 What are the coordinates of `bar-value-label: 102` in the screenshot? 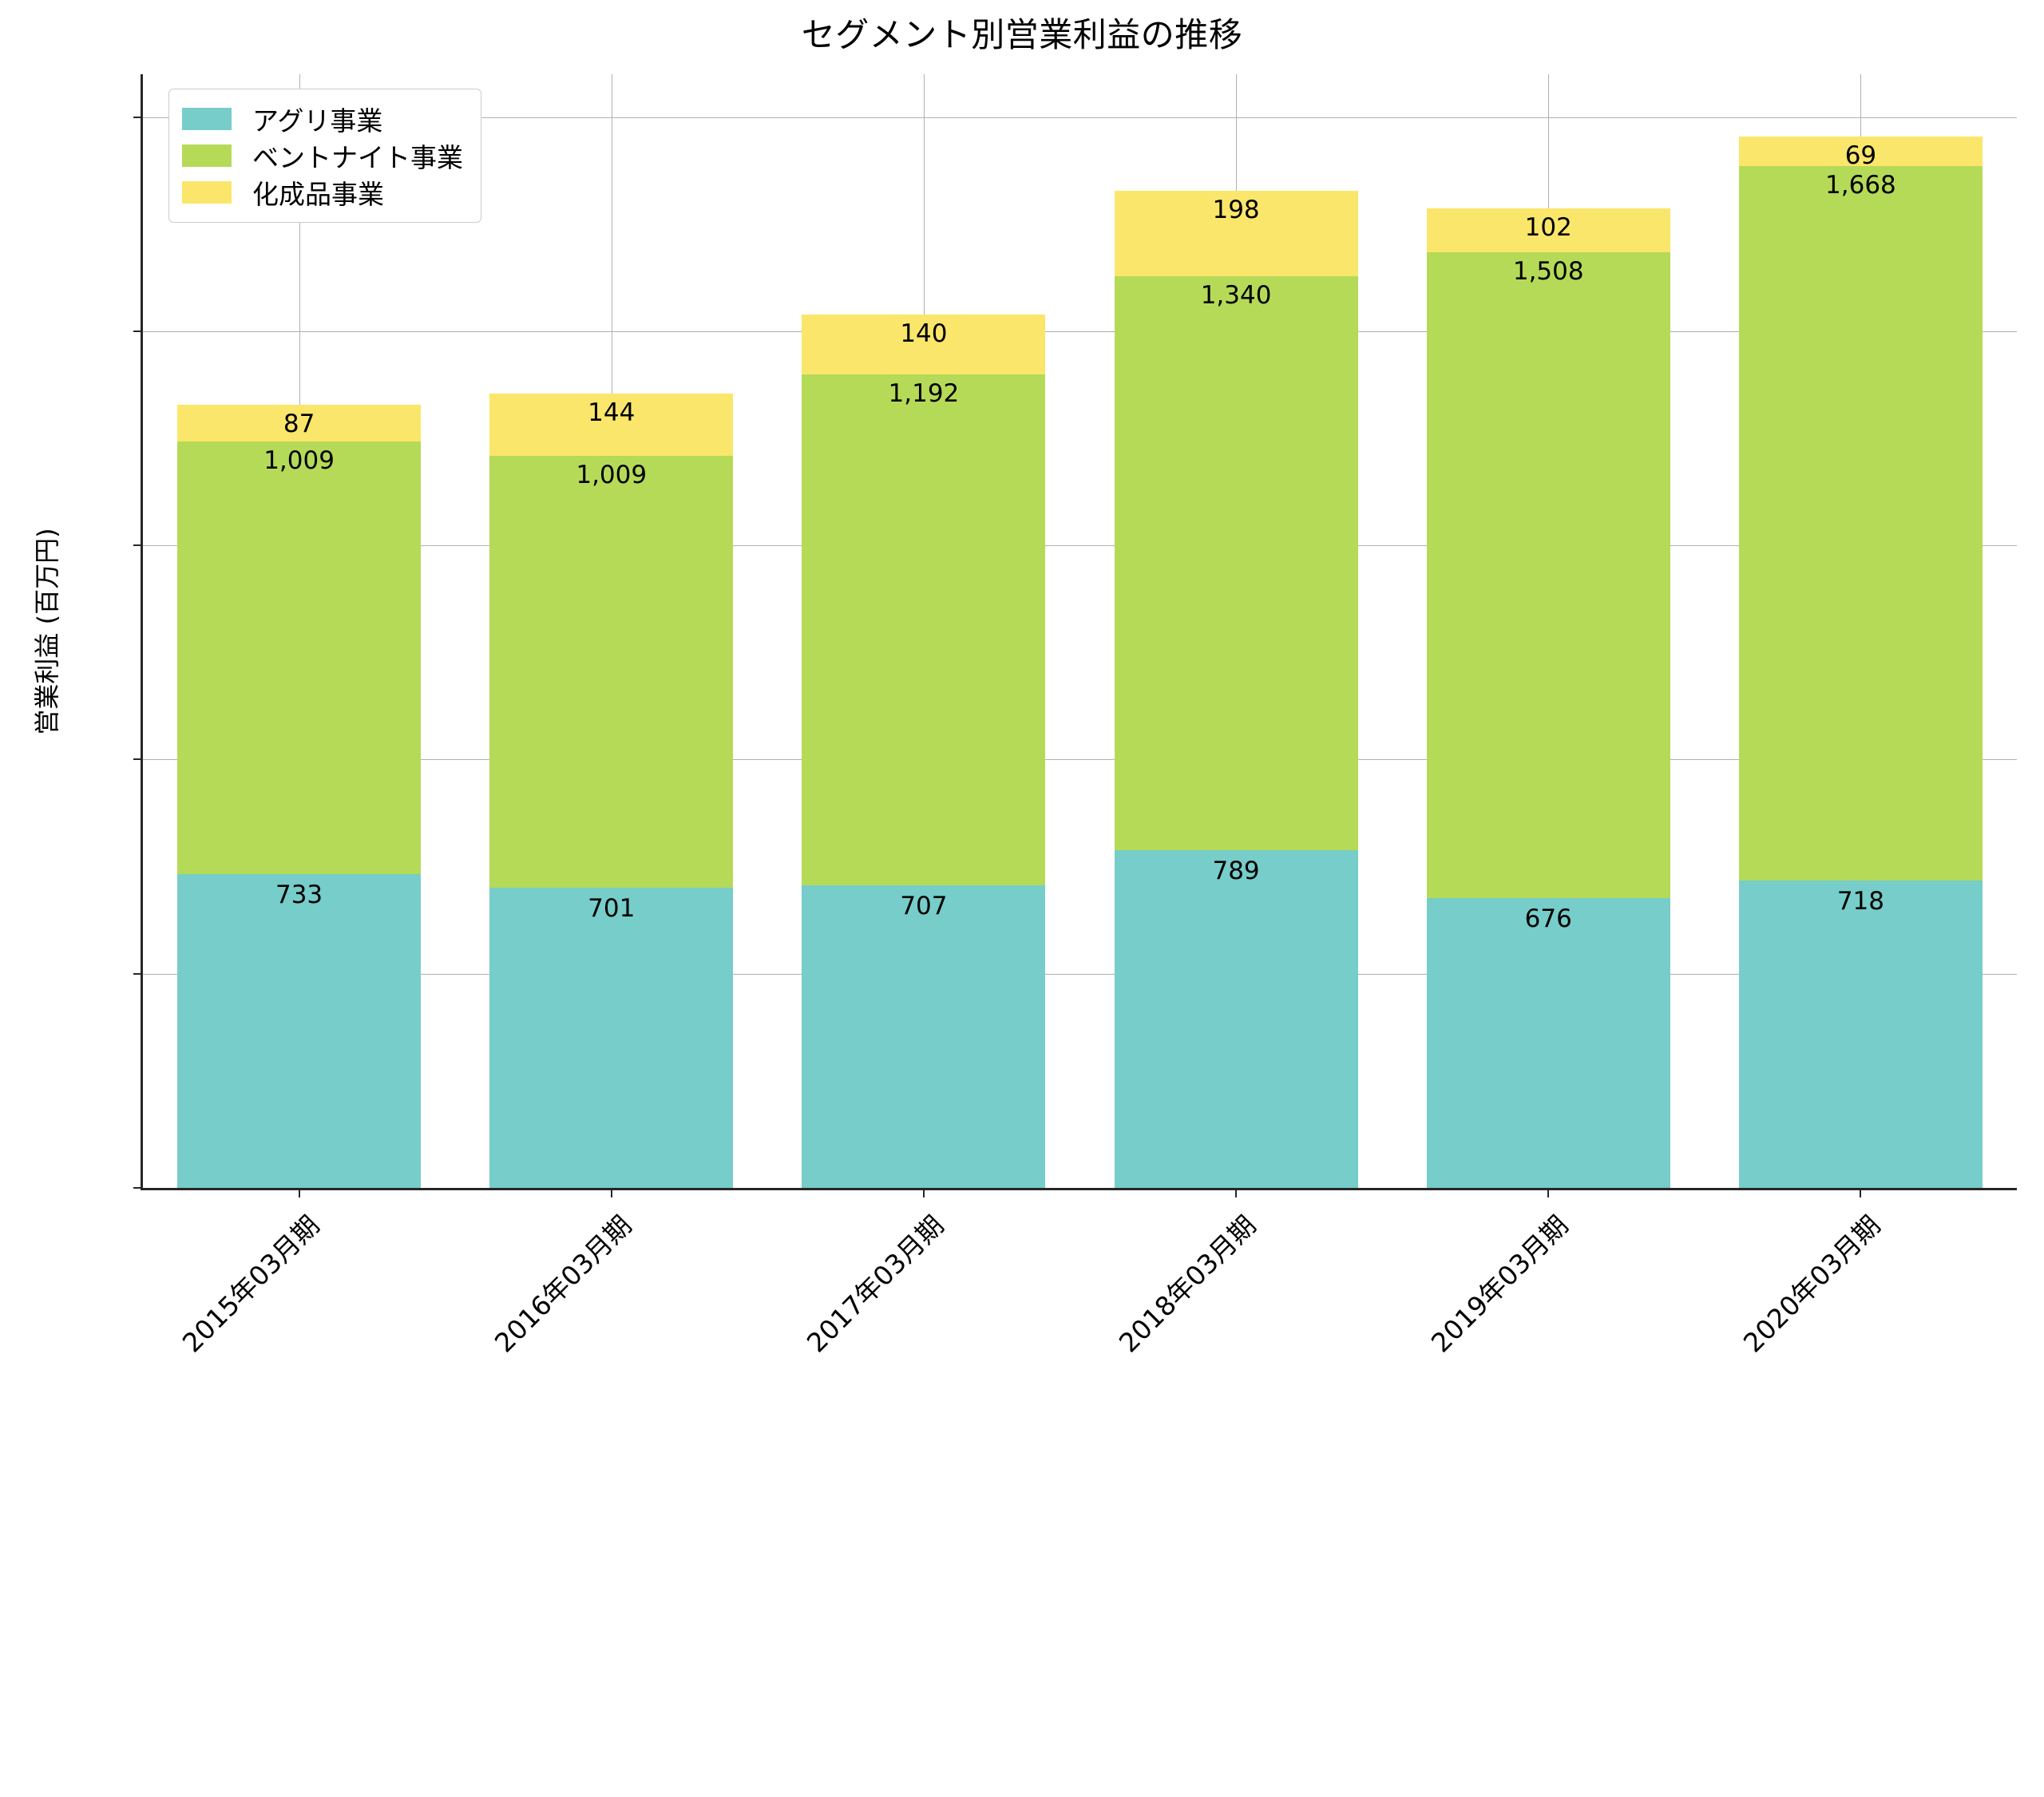 It's located at (1548, 228).